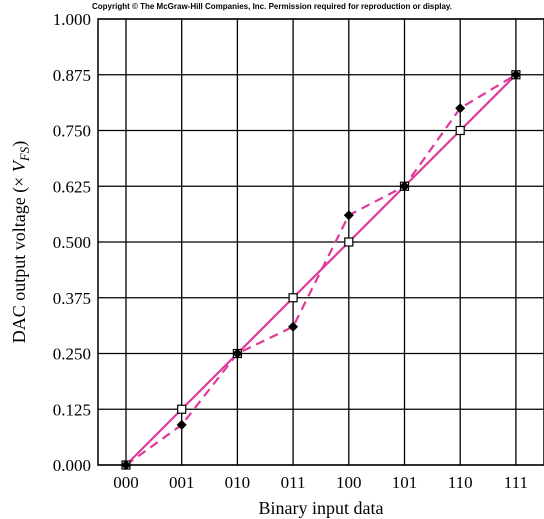 This screenshot has height=519, width=544. I want to click on y-axis-label: DAC output voltage (× VFS), so click(20, 242).